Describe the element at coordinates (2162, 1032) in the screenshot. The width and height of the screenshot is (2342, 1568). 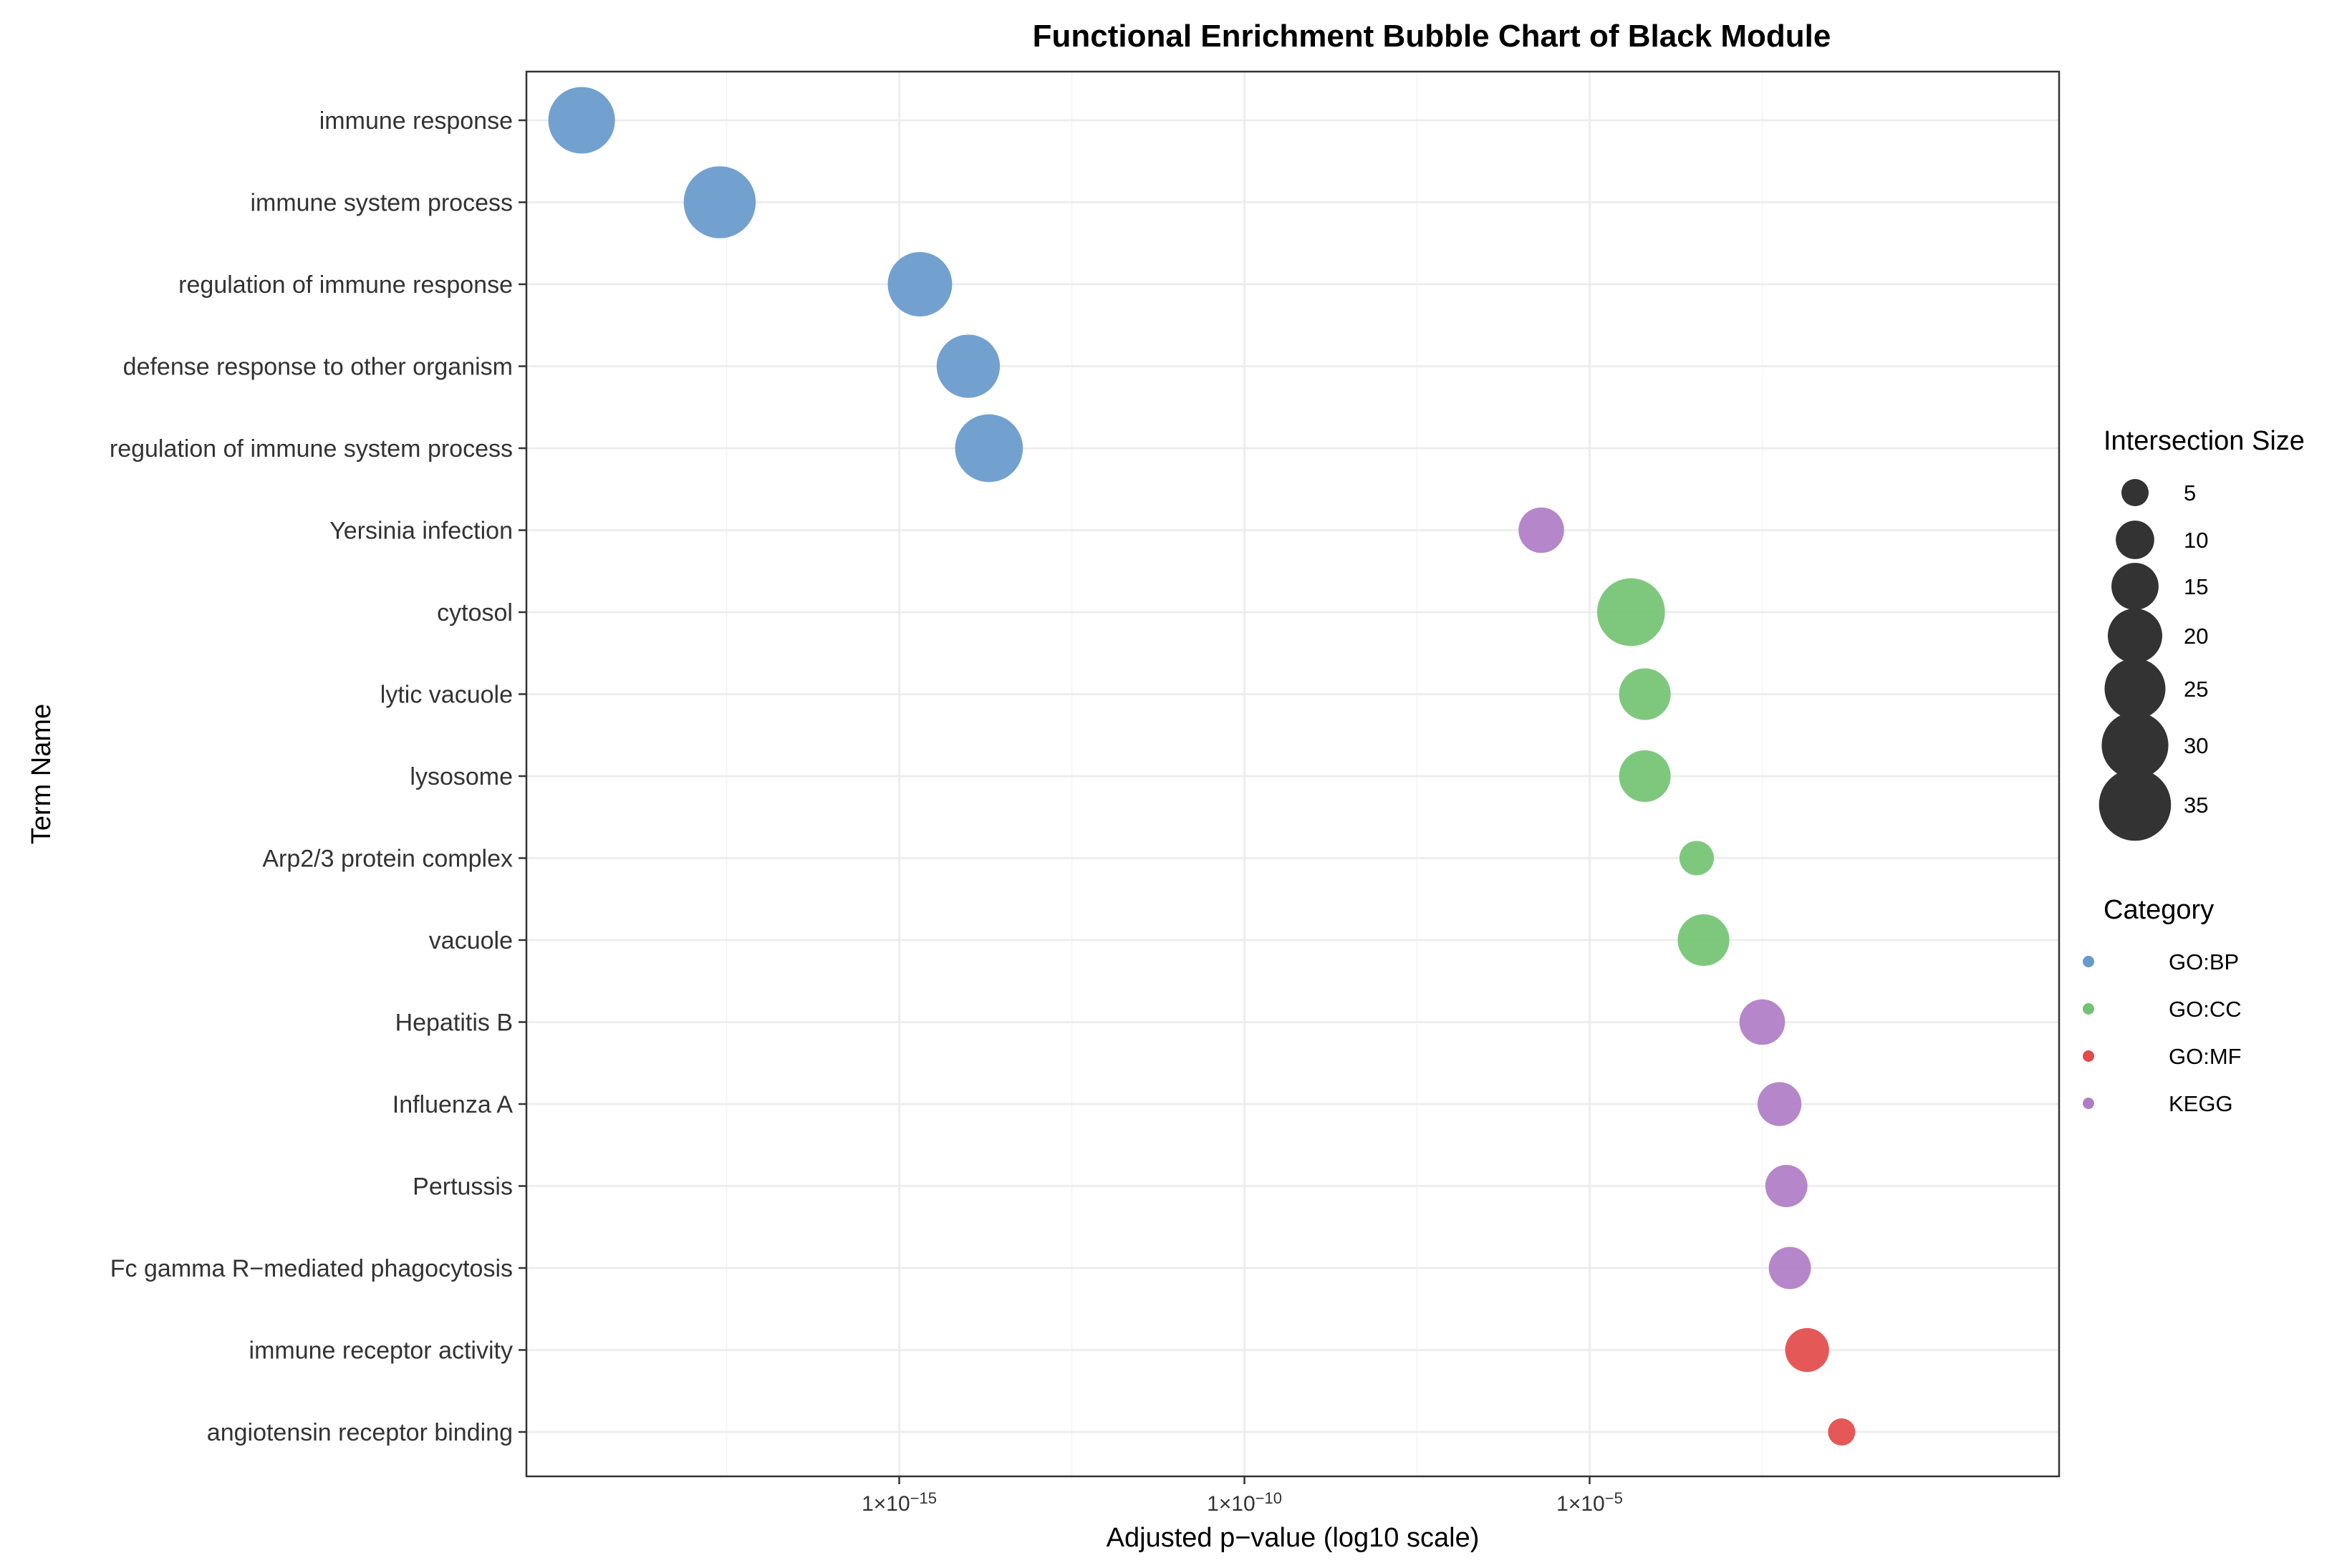
I see `category-legend-items: GO:BP GO:CC GO:MF KEGG` at that location.